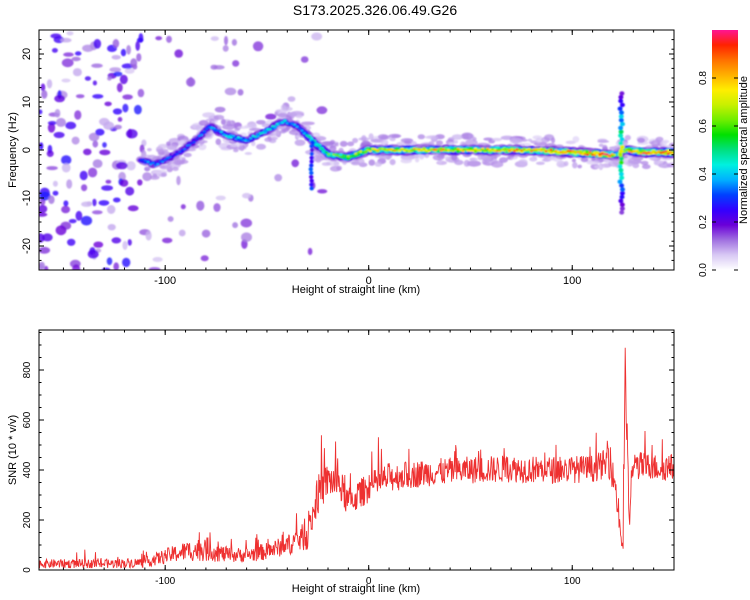  I want to click on snr-y-tick-label: 400, so click(27, 469).